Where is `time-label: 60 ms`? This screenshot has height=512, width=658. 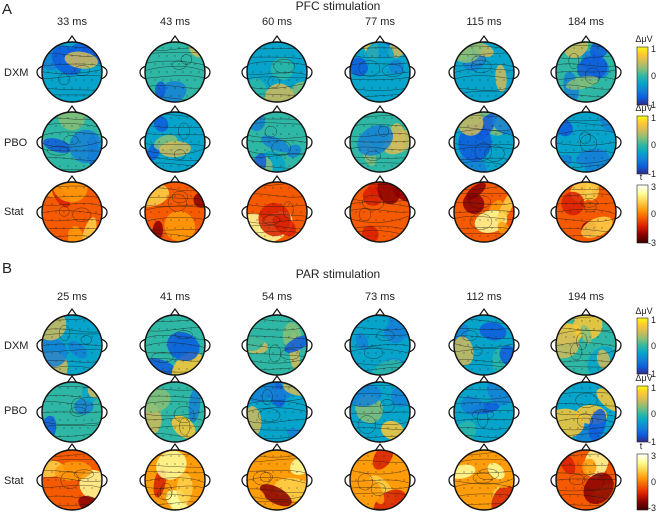 time-label: 60 ms is located at coordinates (277, 22).